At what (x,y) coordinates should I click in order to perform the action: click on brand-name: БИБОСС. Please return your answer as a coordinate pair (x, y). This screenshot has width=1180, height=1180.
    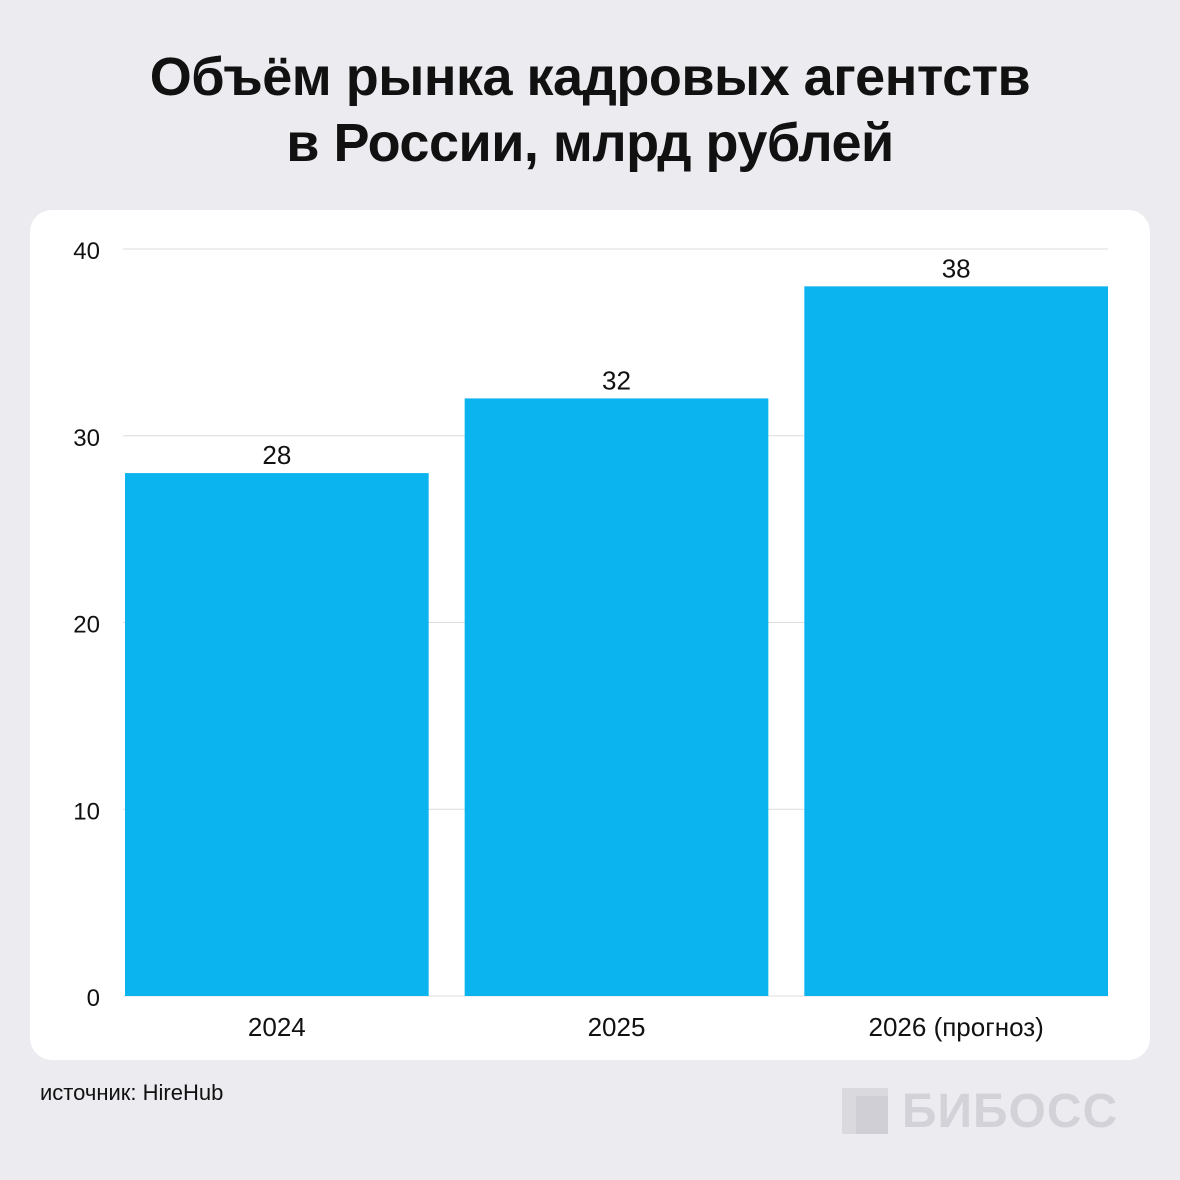
    Looking at the image, I should click on (1010, 1111).